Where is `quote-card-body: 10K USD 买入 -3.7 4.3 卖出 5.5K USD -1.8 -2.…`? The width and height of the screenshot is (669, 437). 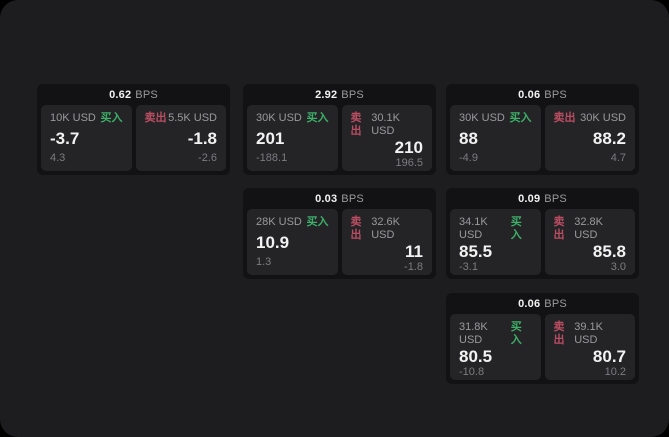 quote-card-body: 10K USD 买入 -3.7 4.3 卖出 5.5K USD -1.8 -2.… is located at coordinates (133, 140).